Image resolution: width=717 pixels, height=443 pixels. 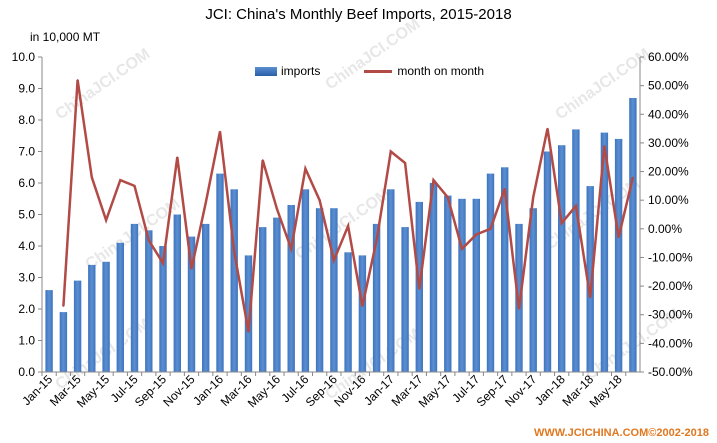 I want to click on legend-label-imports: imports, so click(x=301, y=71).